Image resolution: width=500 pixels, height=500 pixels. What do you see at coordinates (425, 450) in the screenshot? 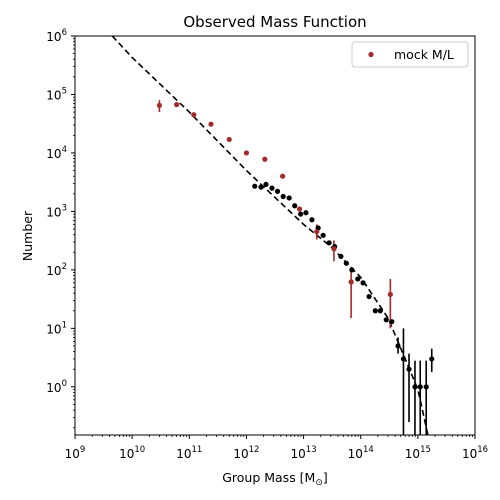
I see `x-tick-exponent: 15` at bounding box center [425, 450].